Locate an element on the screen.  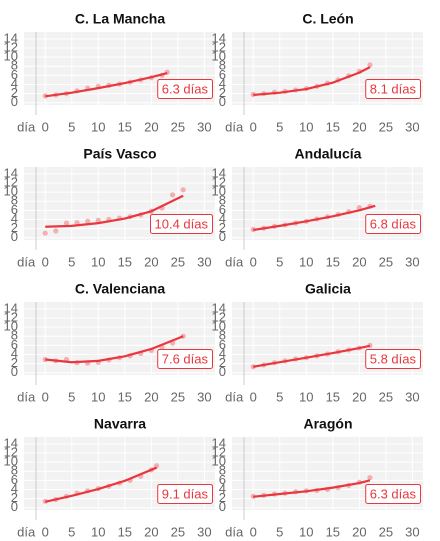
annotation: 6.3 días is located at coordinates (185, 88).